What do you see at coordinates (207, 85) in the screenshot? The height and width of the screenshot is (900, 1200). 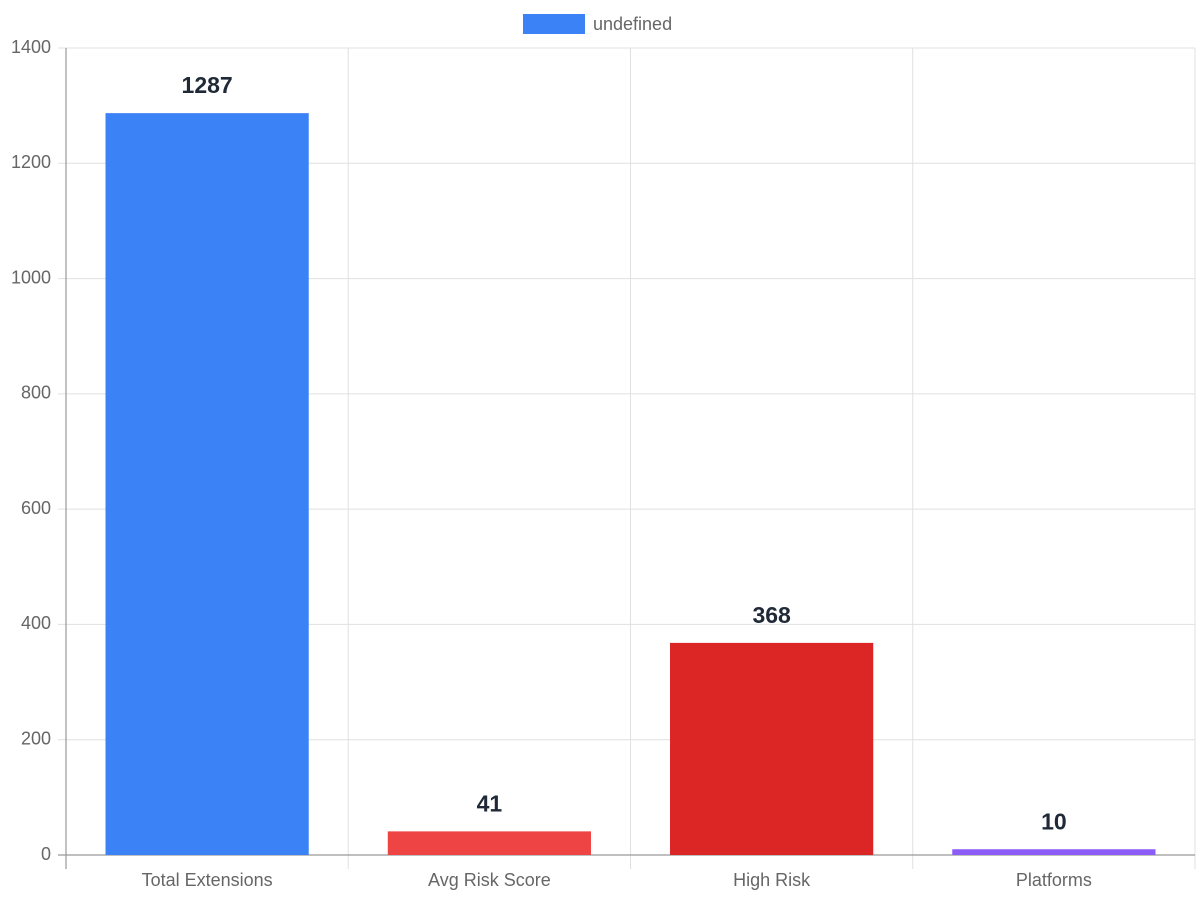 I see `value-label: 1287` at bounding box center [207, 85].